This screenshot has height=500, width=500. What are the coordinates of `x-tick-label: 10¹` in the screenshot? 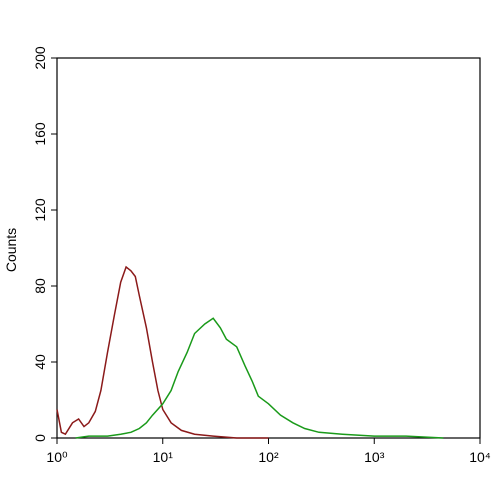 It's located at (163, 457).